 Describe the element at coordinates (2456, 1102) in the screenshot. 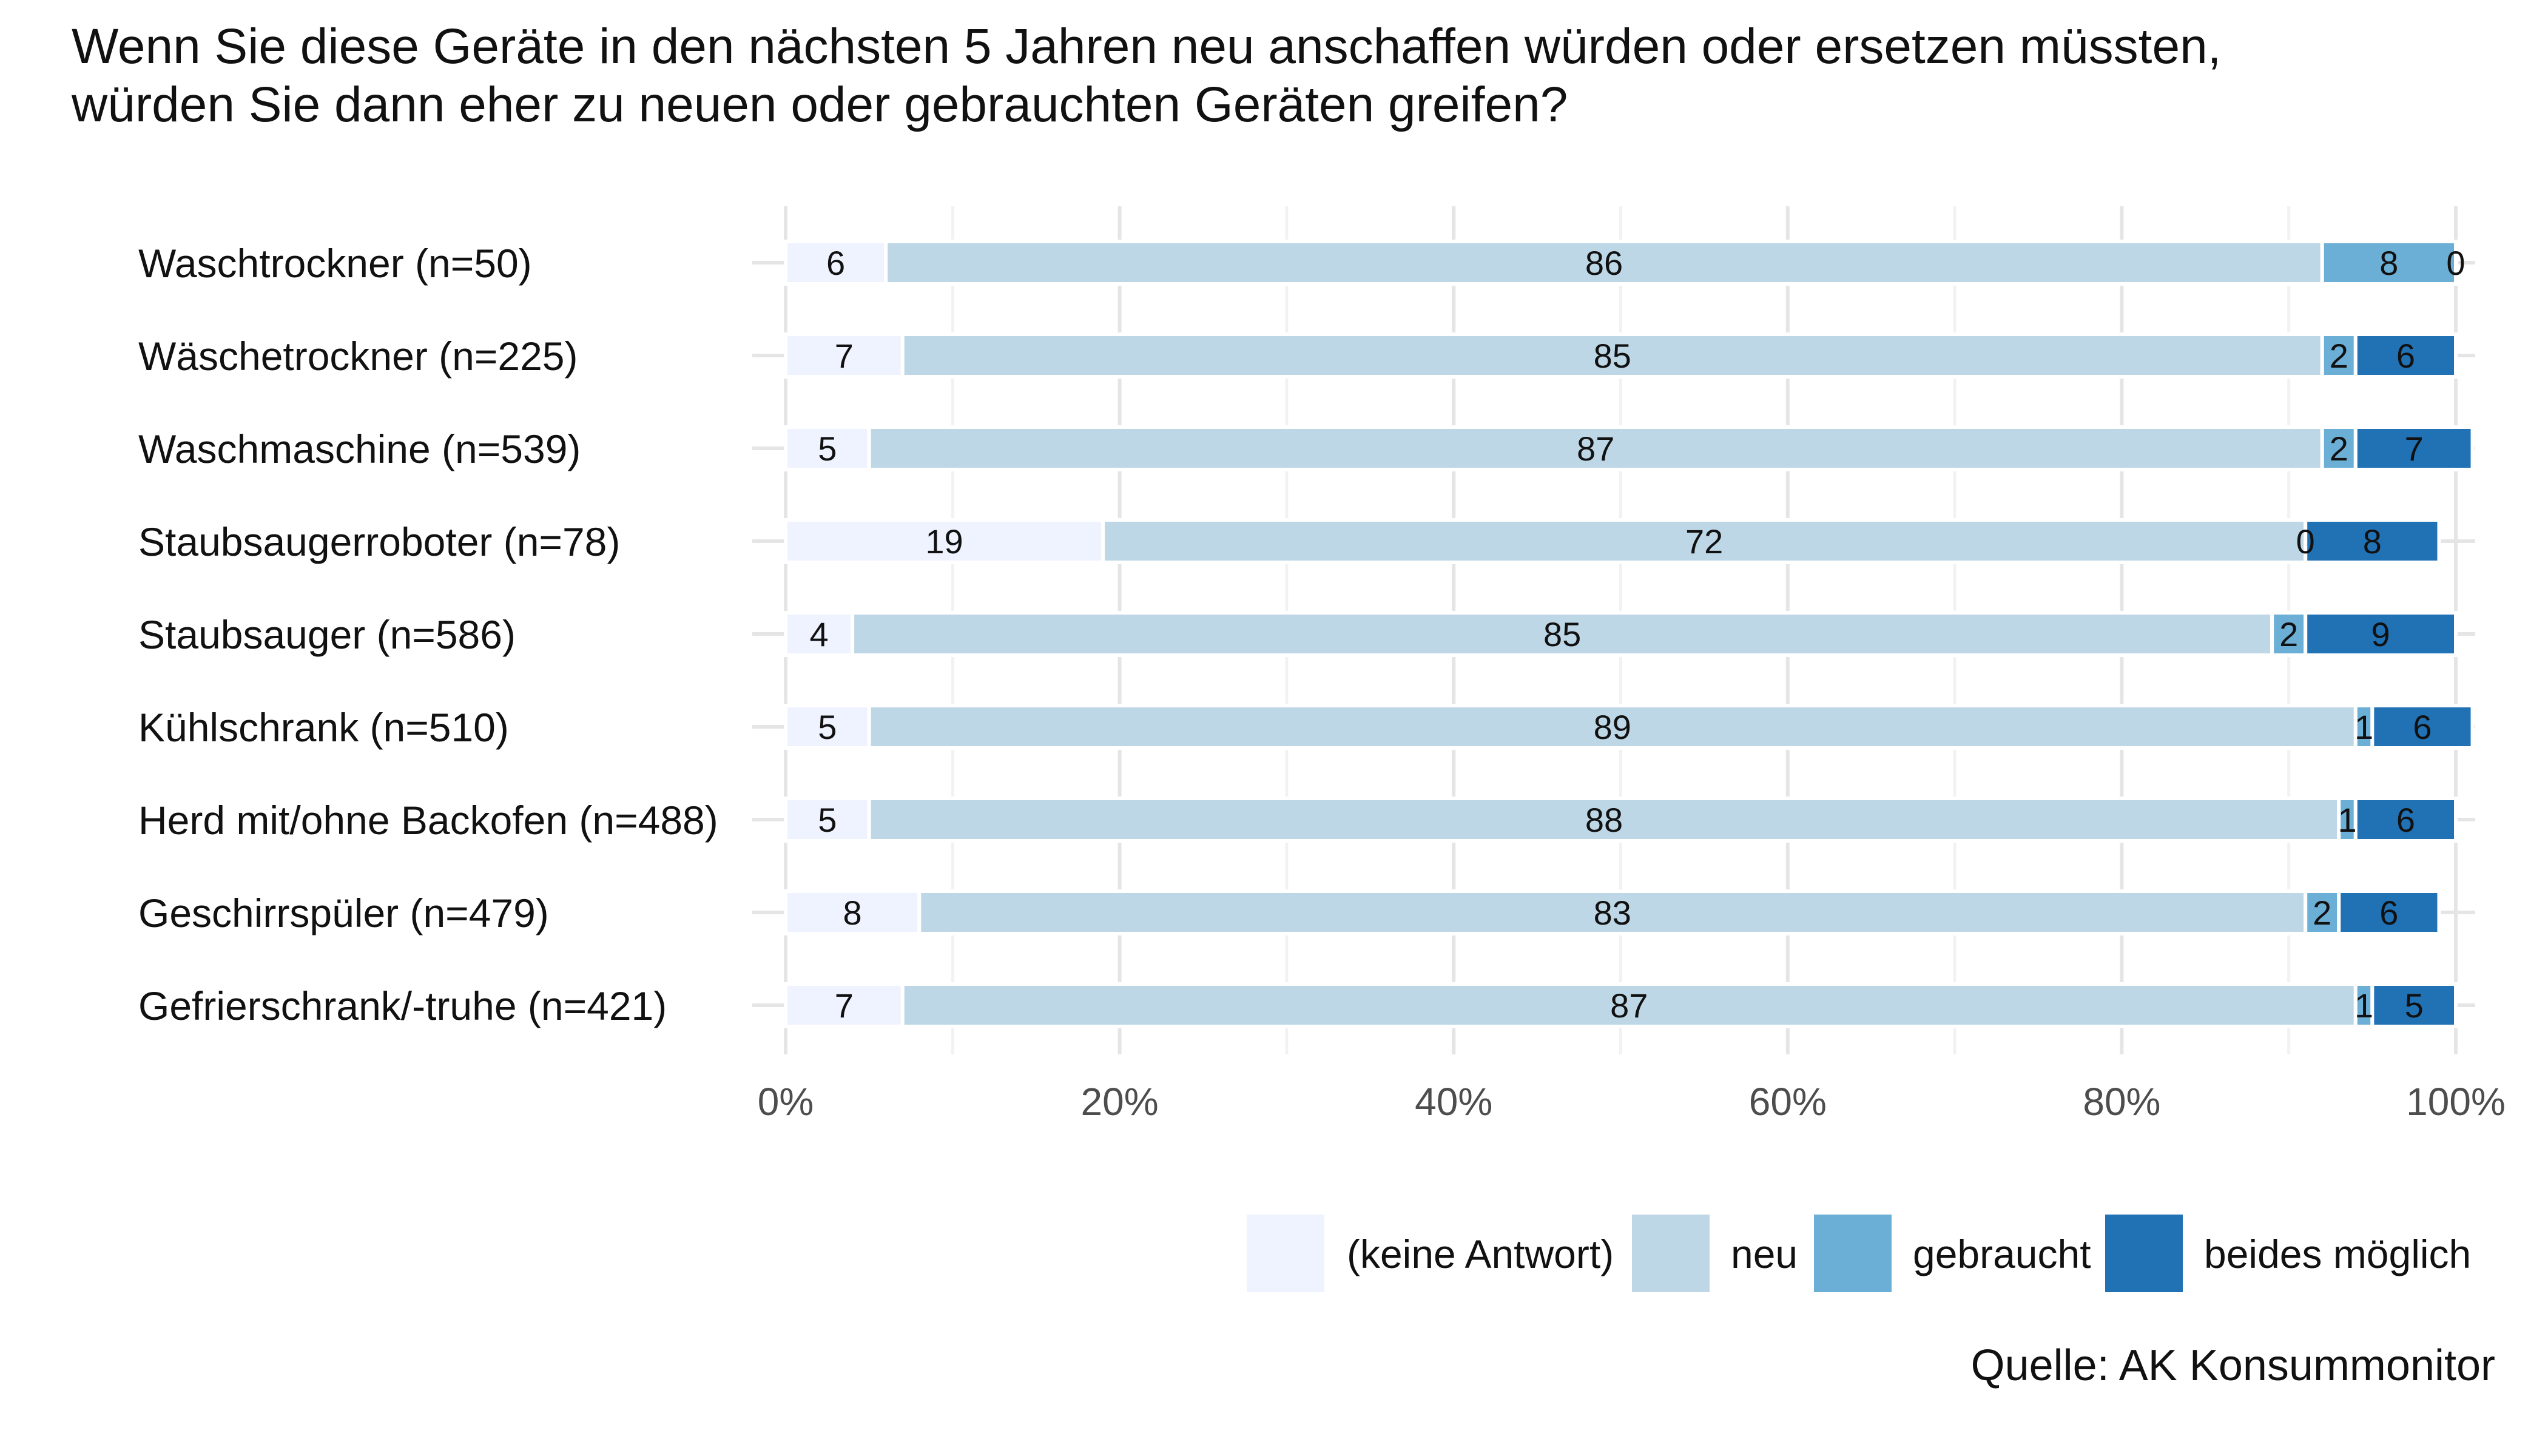

I see `x-tick-label: 100%` at that location.